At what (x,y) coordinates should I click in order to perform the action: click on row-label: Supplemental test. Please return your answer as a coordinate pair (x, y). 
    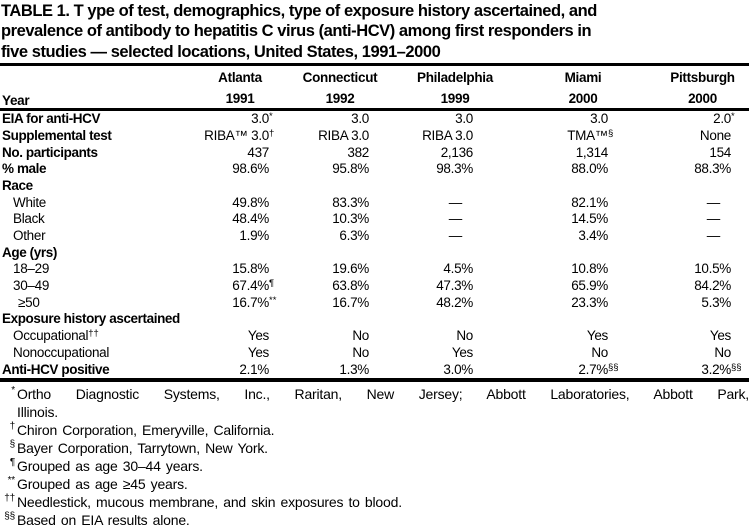
    Looking at the image, I should click on (100, 136).